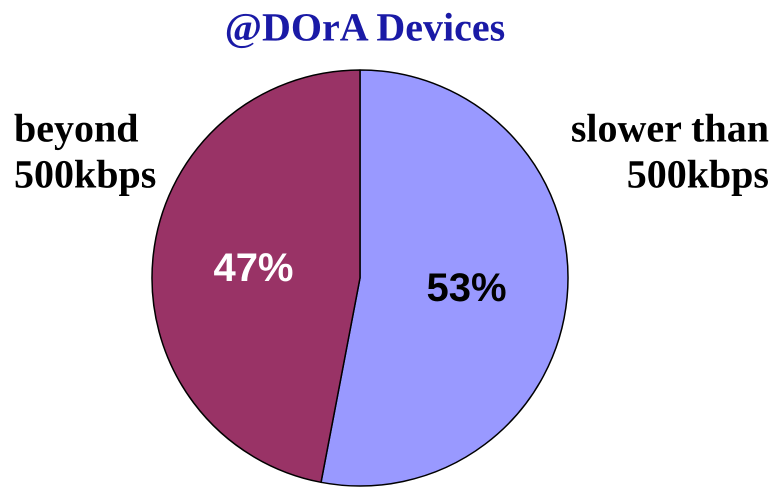  I want to click on data-label: 53%, so click(466, 288).